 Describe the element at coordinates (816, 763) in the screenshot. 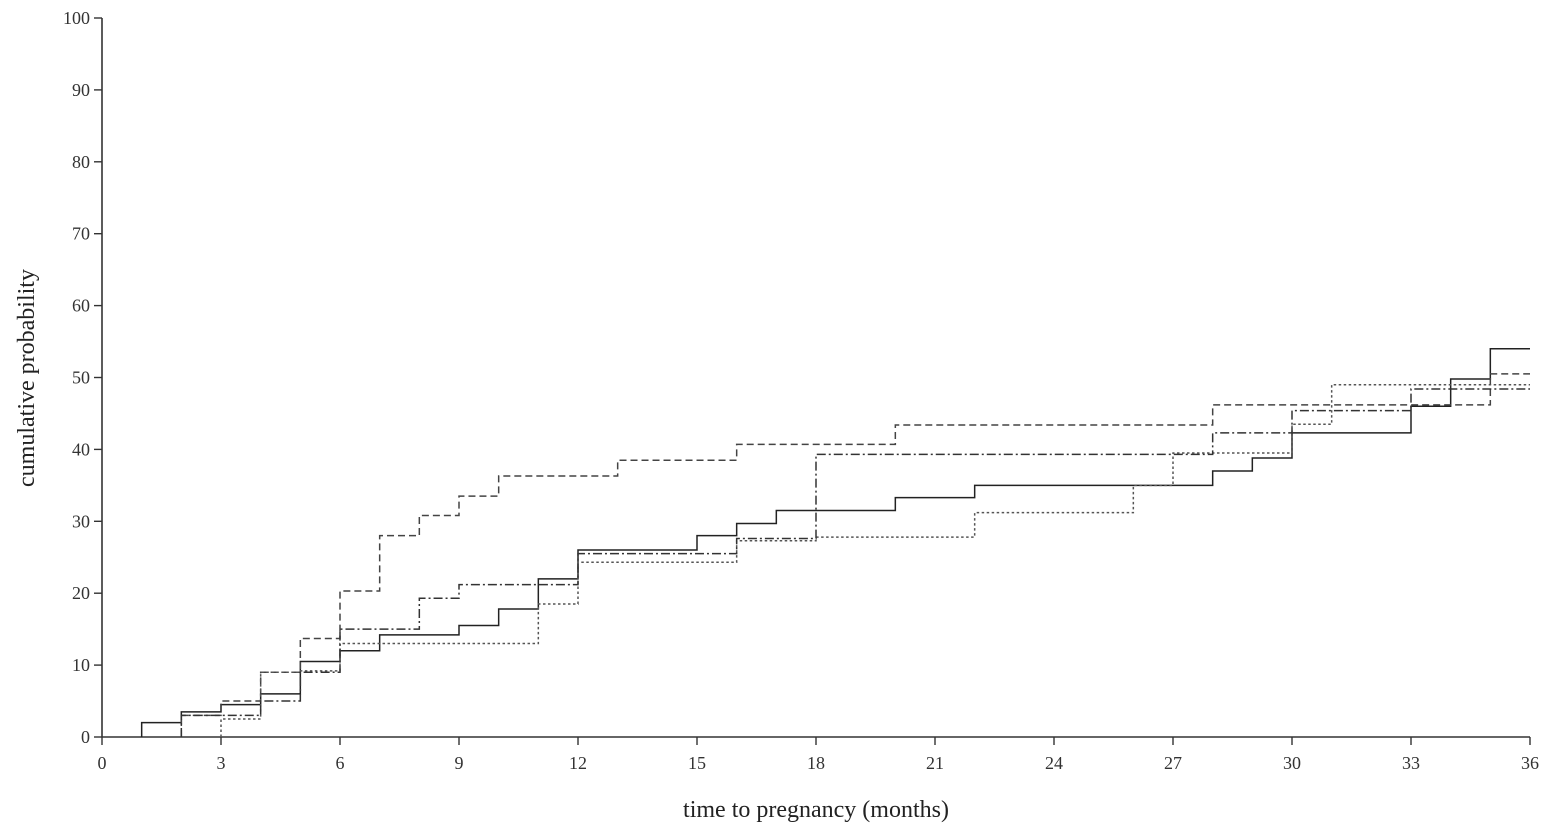

I see `x-tick-label: 18` at that location.